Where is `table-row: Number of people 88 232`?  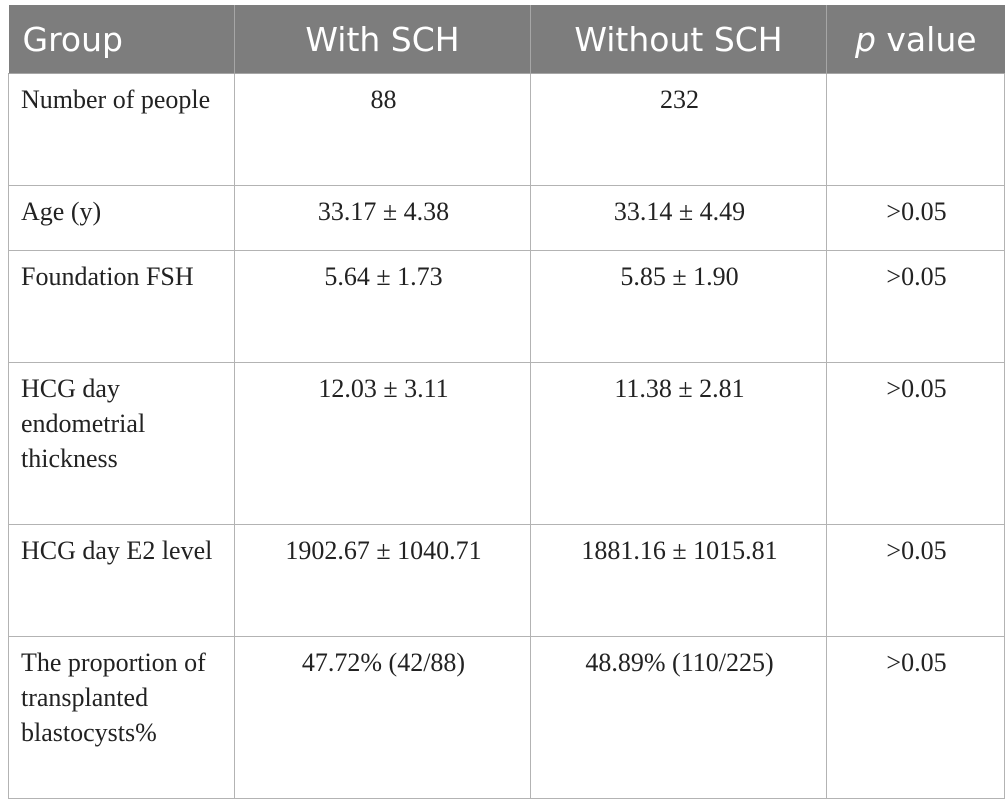 table-row: Number of people 88 232 is located at coordinates (506, 129).